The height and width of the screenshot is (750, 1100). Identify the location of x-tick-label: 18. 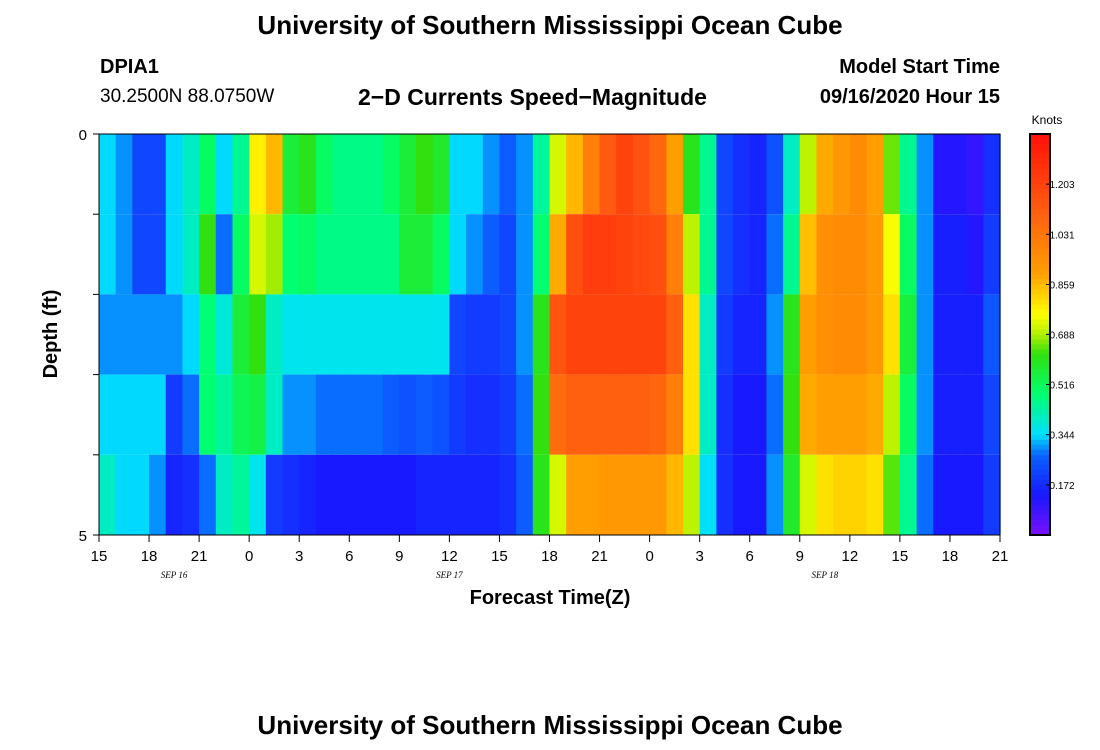
(149, 556).